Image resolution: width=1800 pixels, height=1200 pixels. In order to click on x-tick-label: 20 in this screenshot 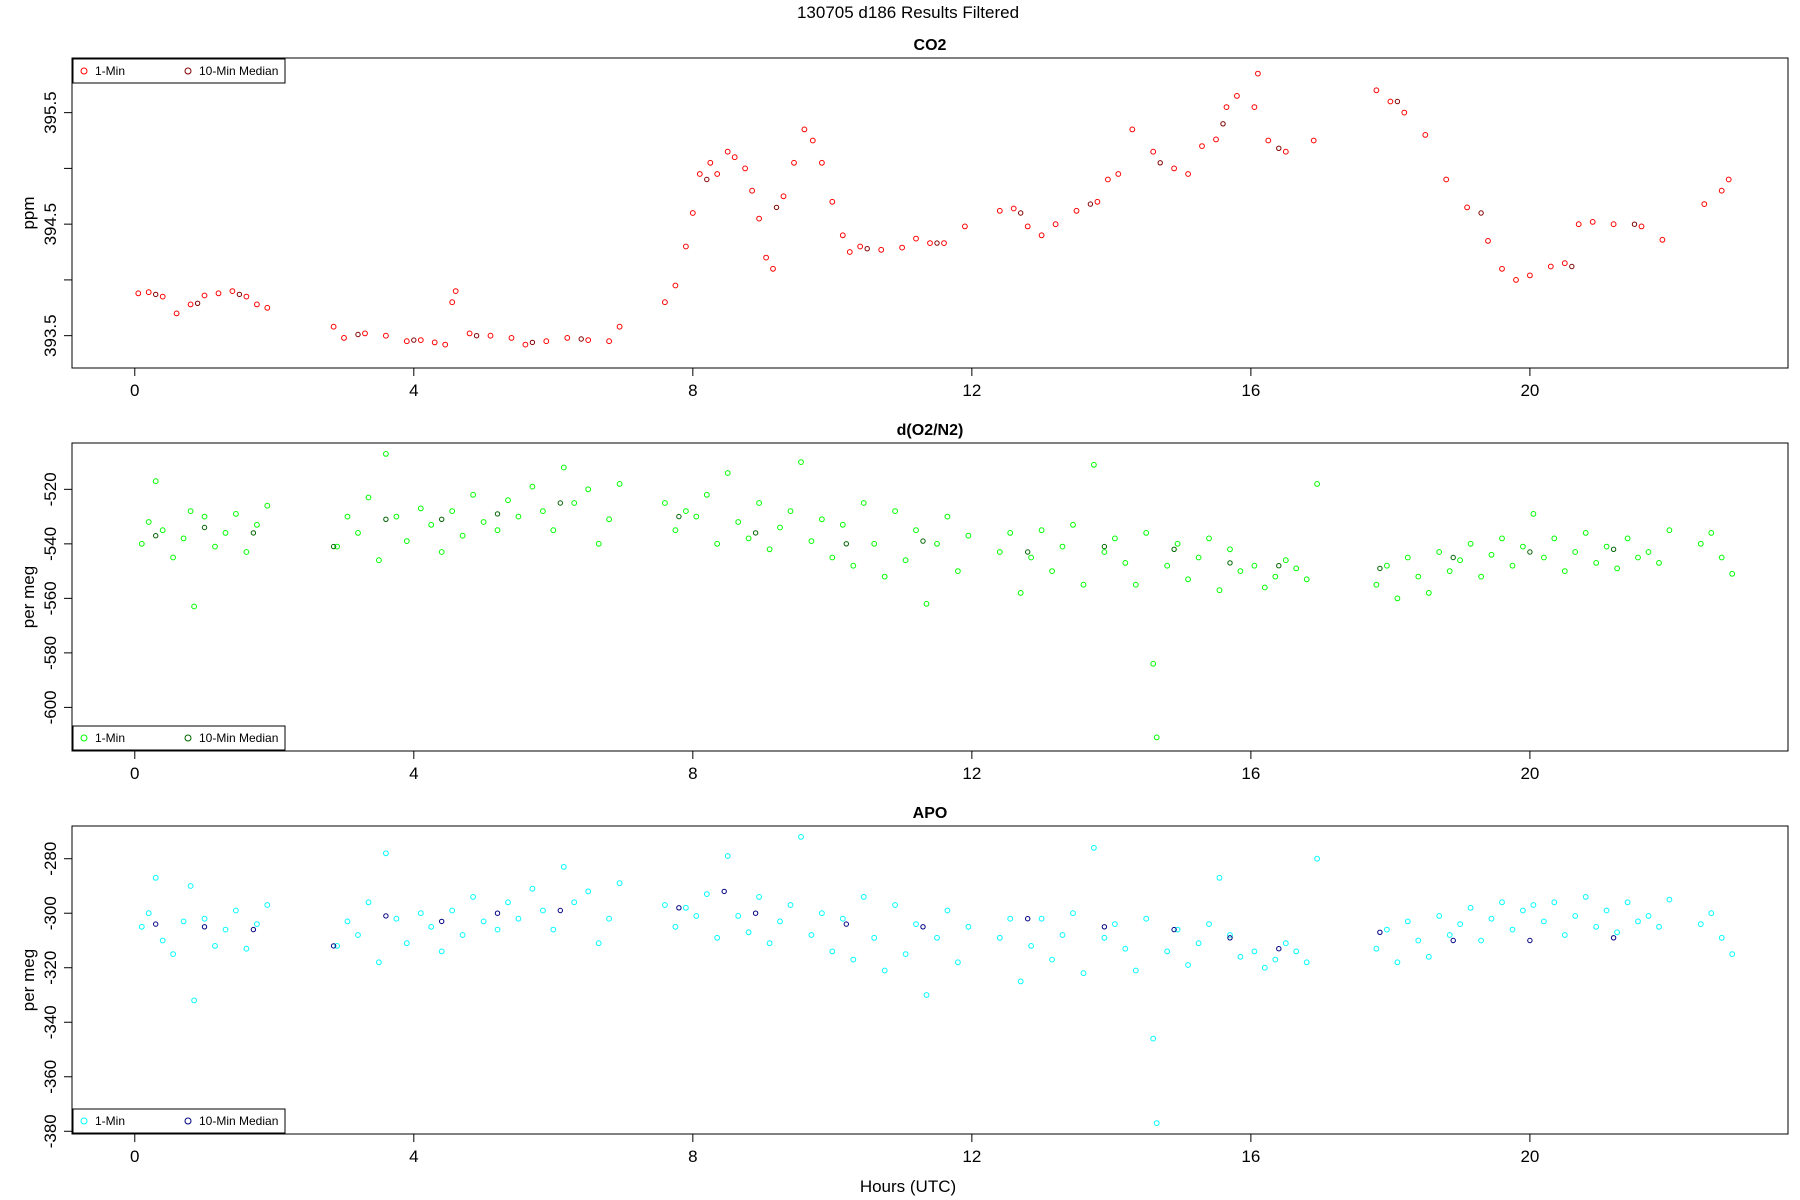, I will do `click(1529, 1156)`.